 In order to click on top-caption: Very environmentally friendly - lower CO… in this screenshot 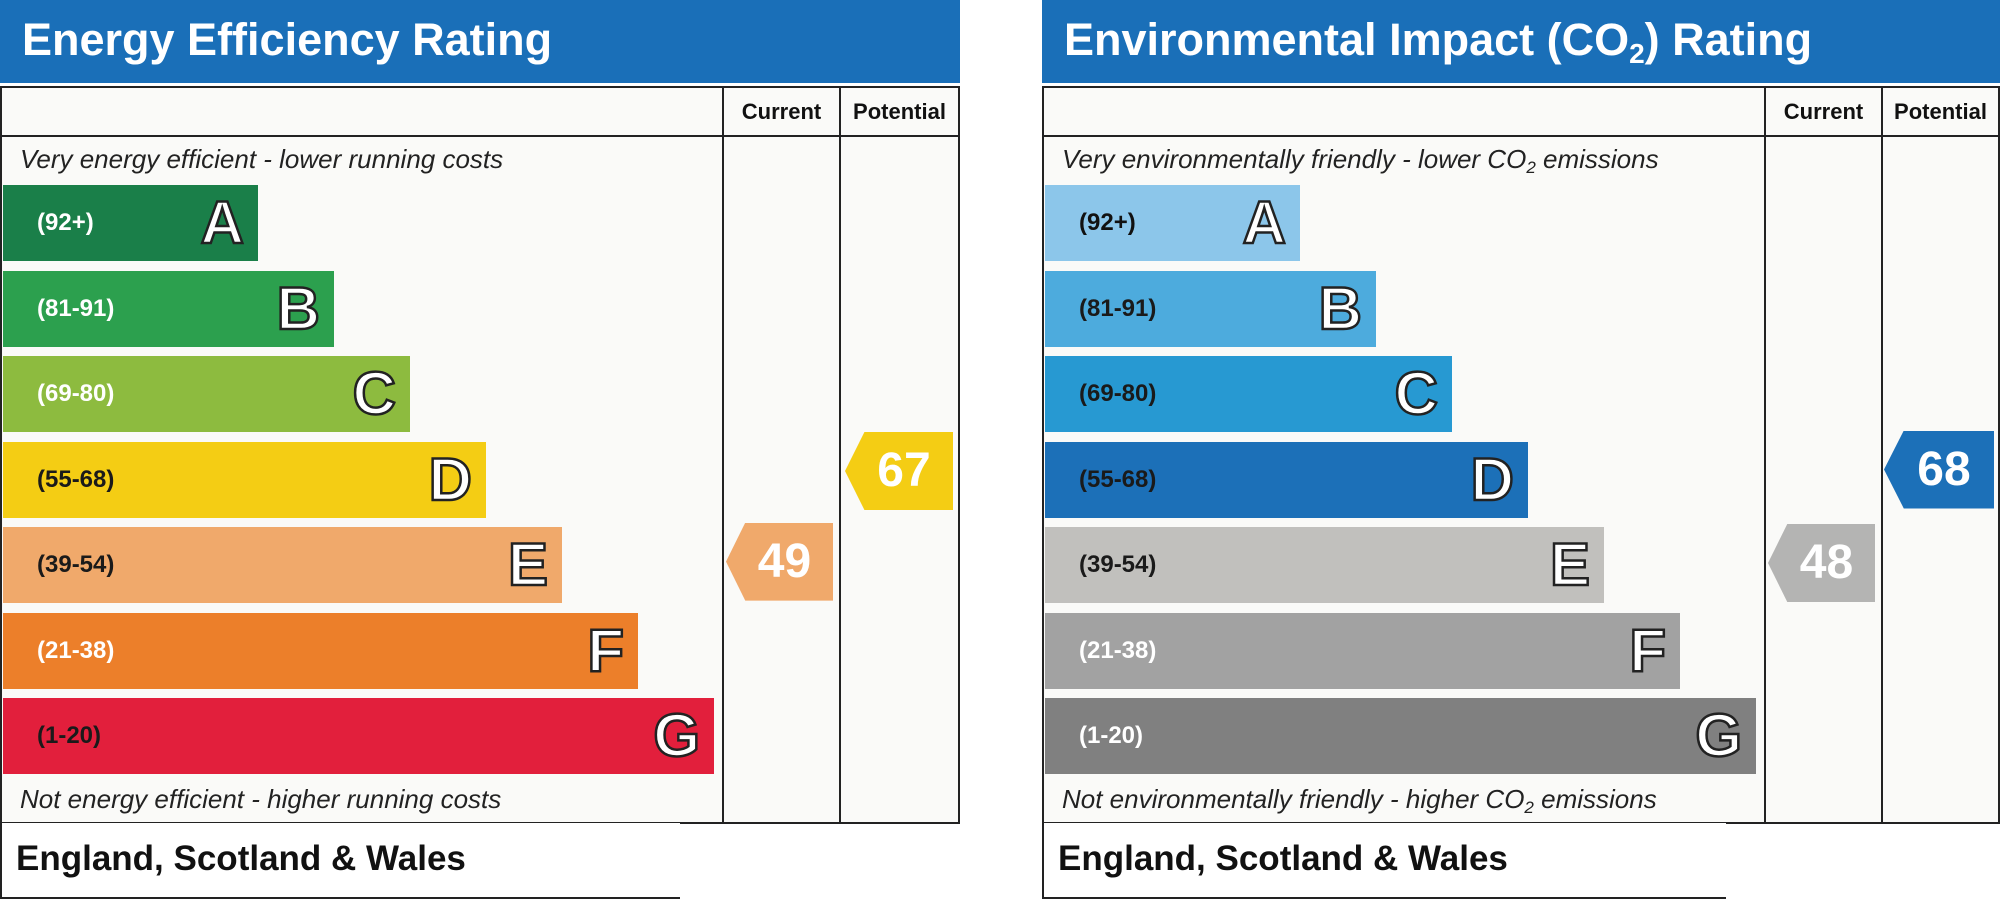, I will do `click(1360, 160)`.